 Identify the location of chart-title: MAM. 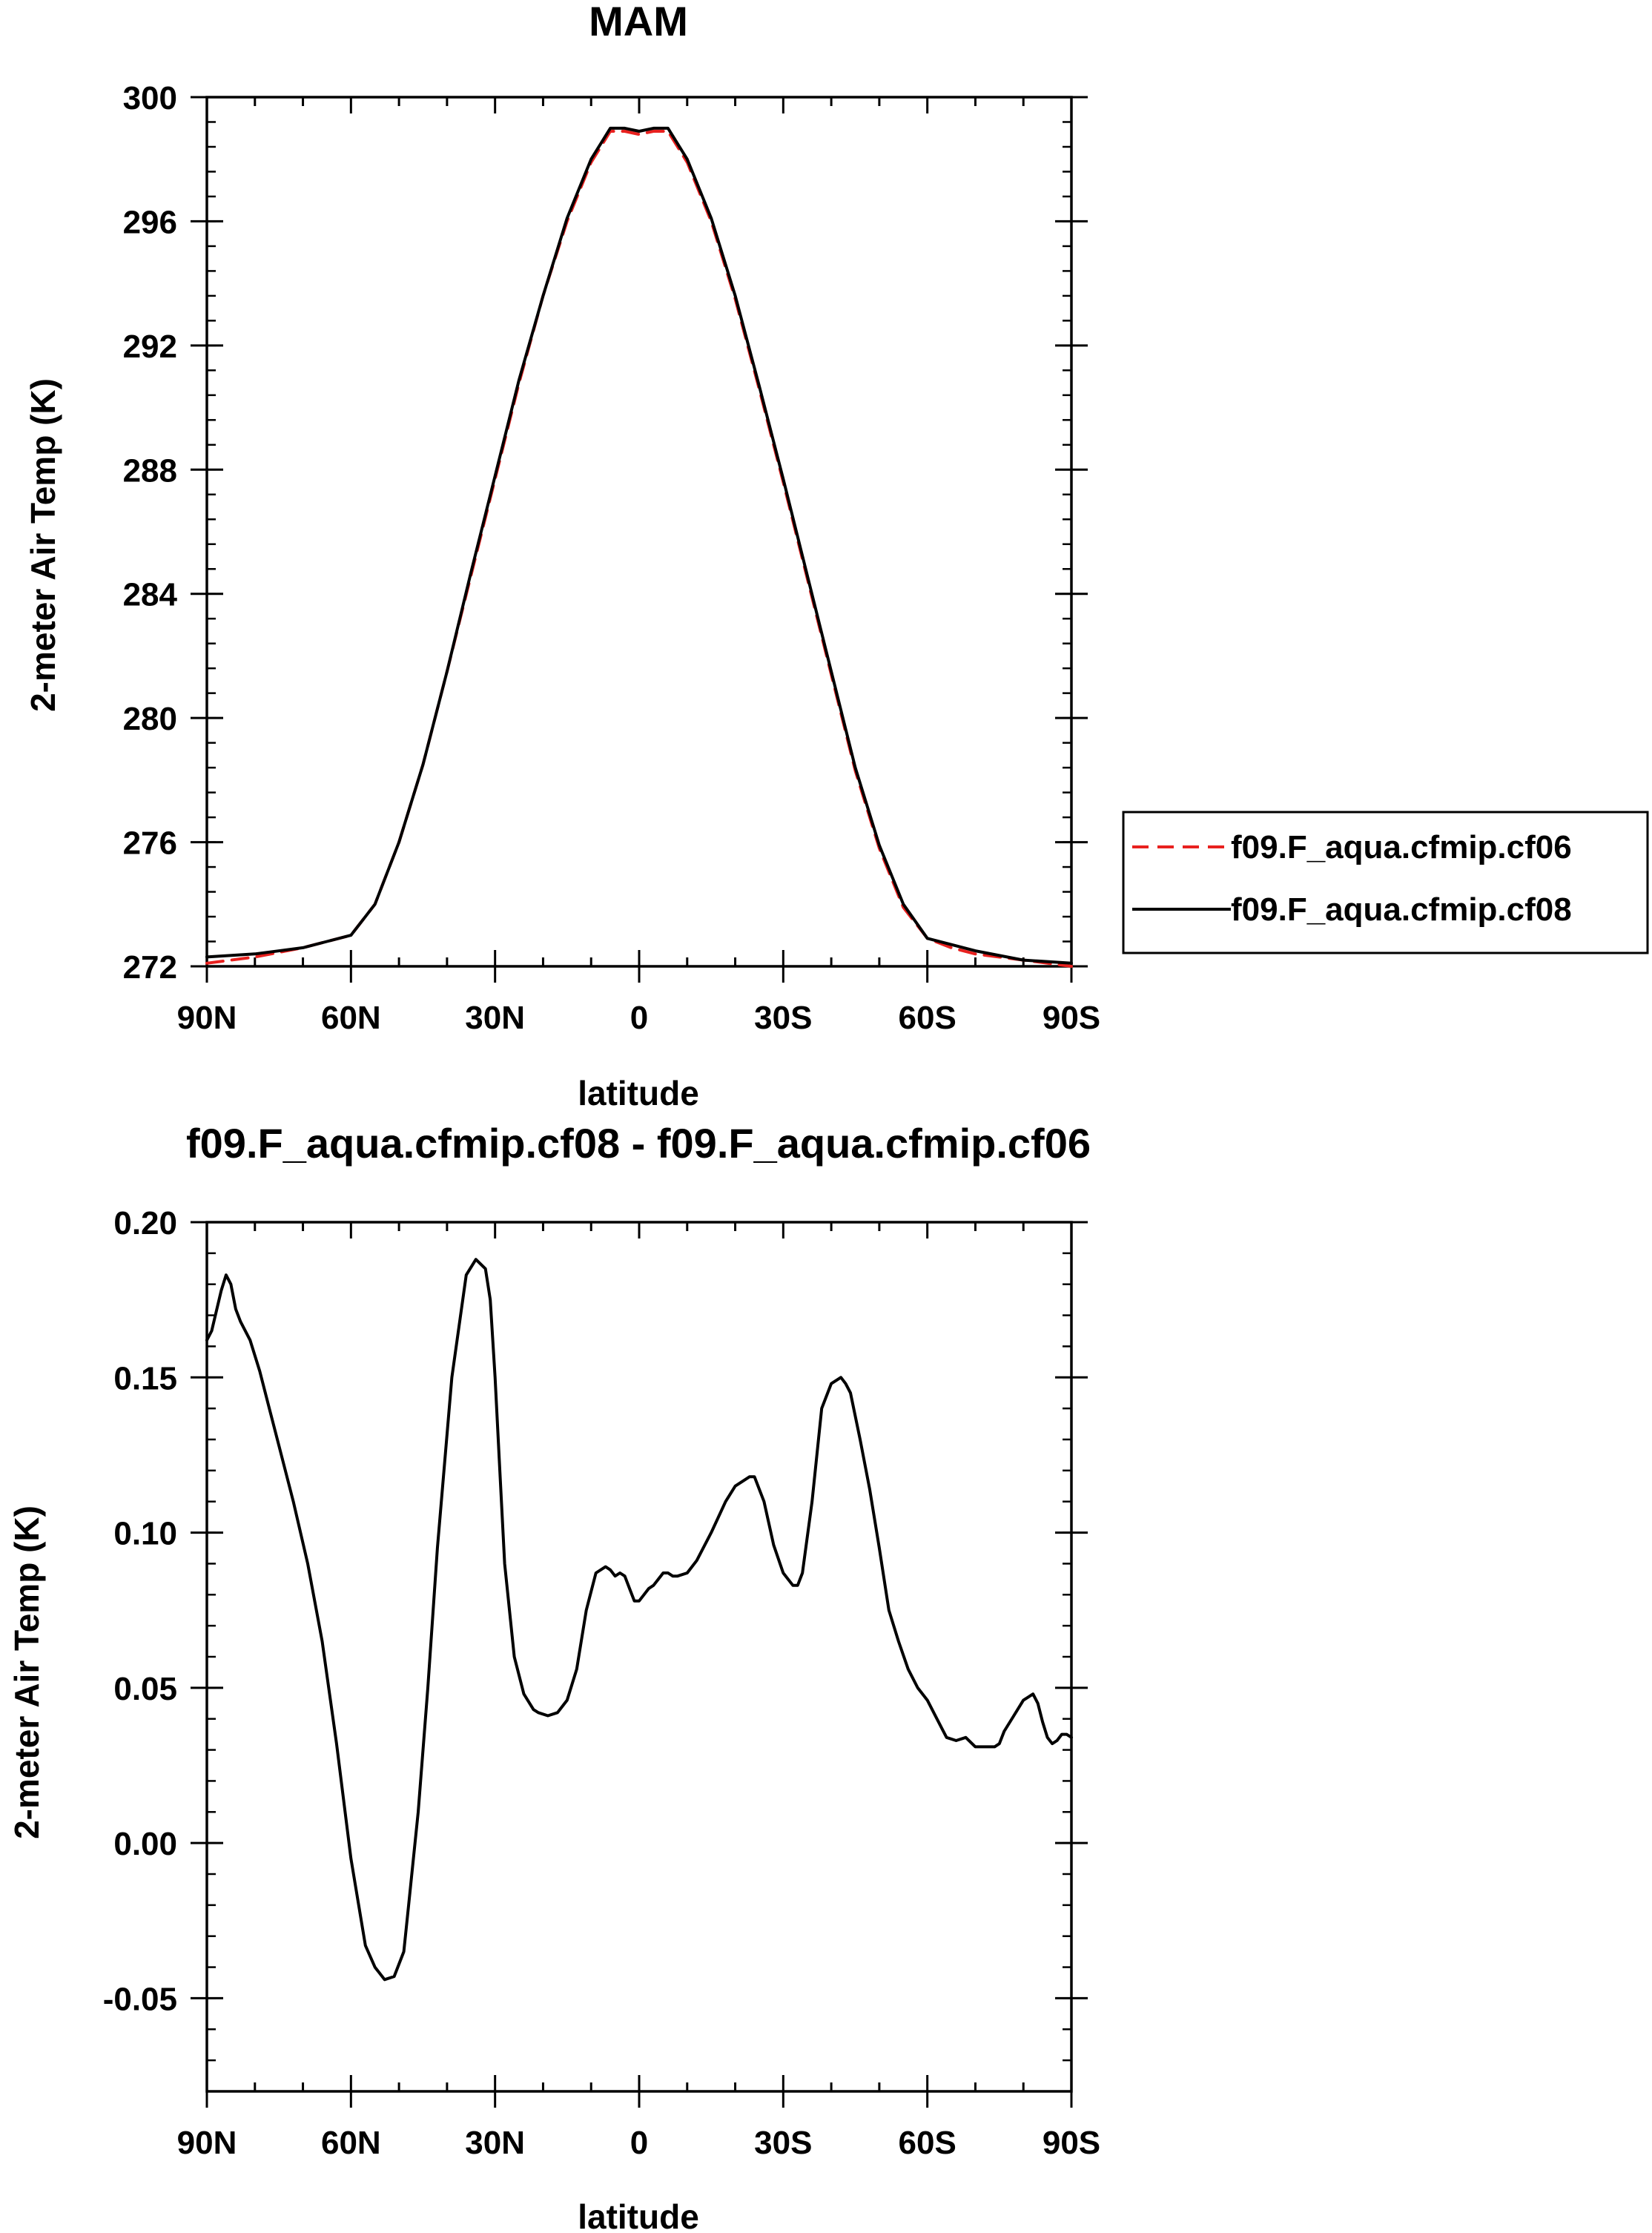
(638, 22).